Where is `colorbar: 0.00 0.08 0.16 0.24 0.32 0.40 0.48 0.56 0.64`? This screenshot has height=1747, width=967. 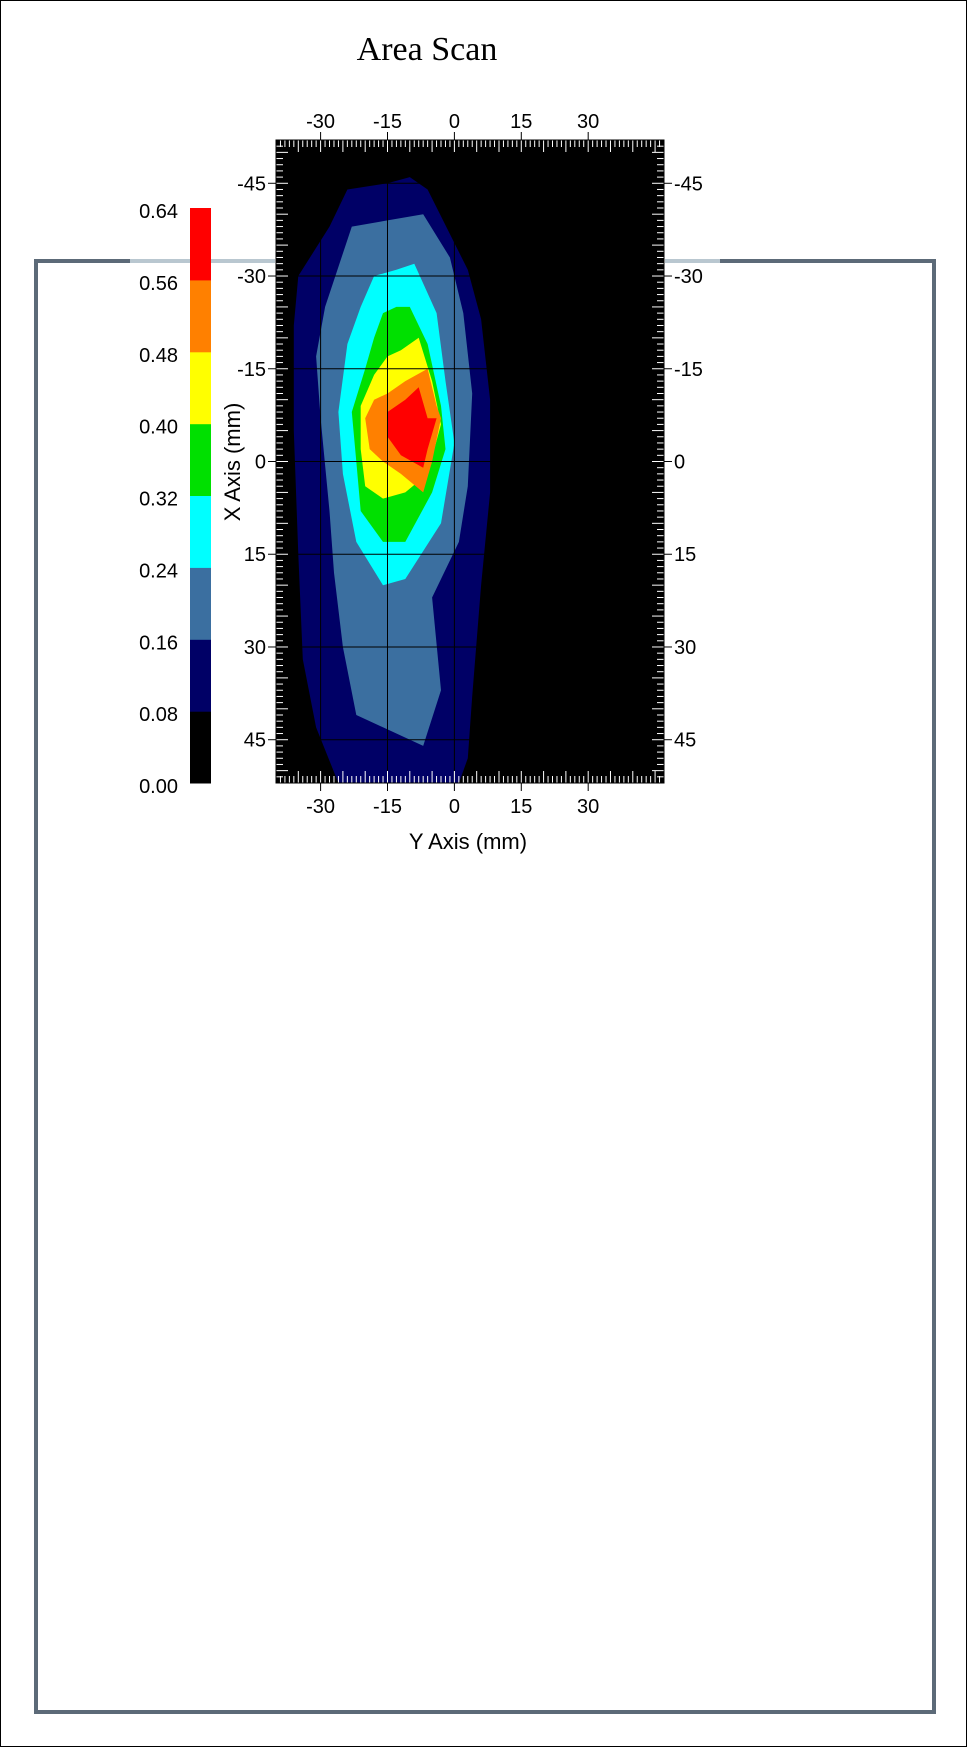 colorbar: 0.00 0.08 0.16 0.24 0.32 0.40 0.48 0.56 0.64 is located at coordinates (175, 499).